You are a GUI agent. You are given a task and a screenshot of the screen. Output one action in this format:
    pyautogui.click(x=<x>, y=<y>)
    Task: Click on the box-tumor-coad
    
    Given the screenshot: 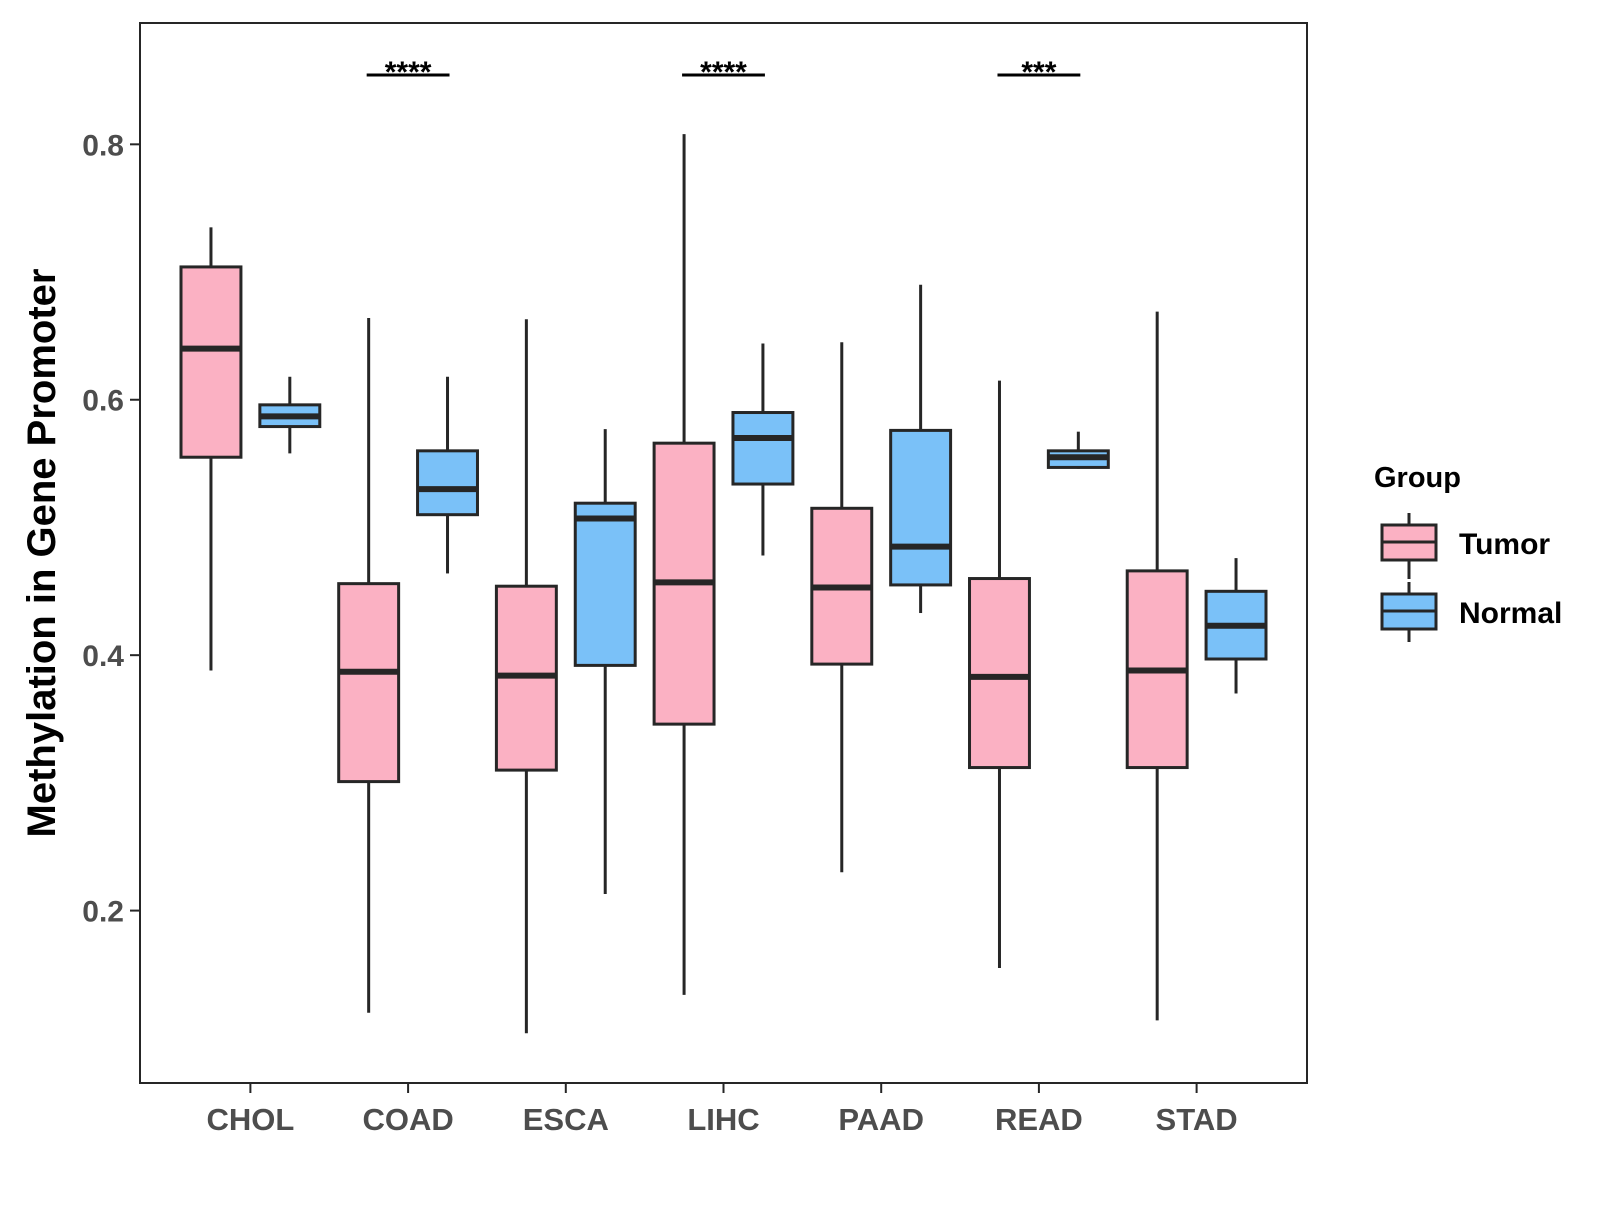 What is the action you would take?
    pyautogui.click(x=369, y=665)
    